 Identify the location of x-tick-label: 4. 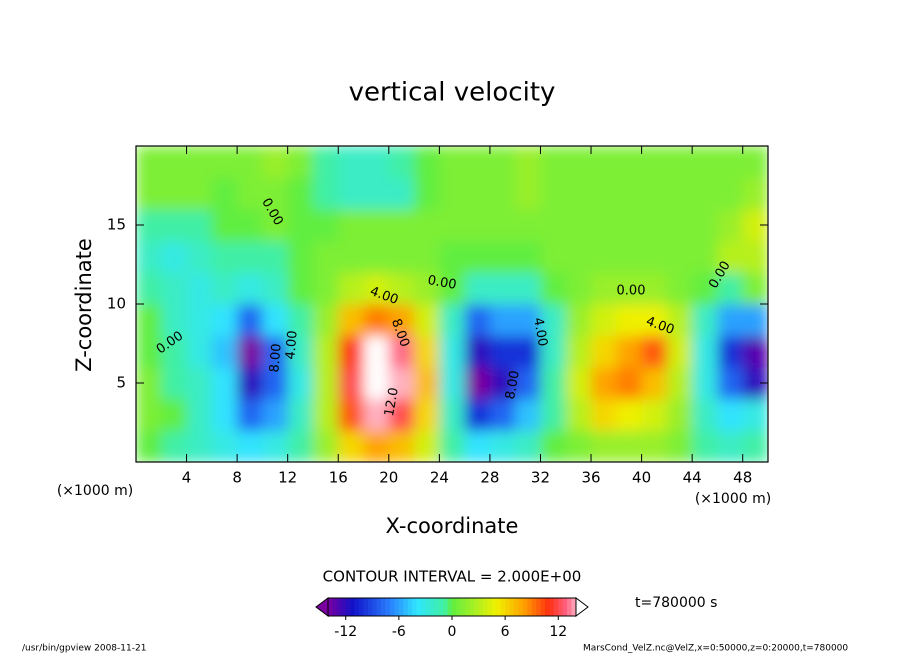
(187, 478).